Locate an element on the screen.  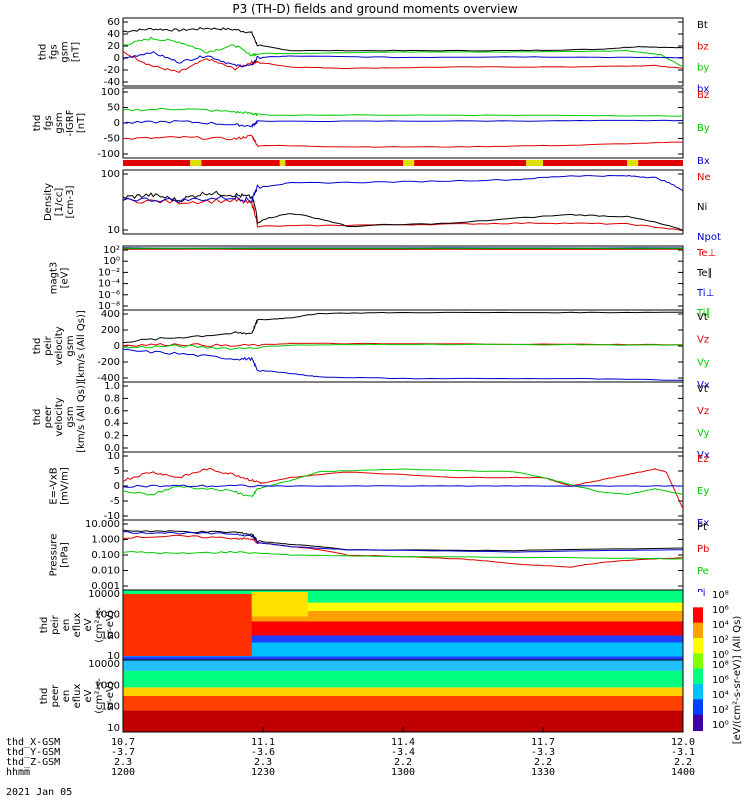
panel-9-ylabel: thd is located at coordinates (44, 696).